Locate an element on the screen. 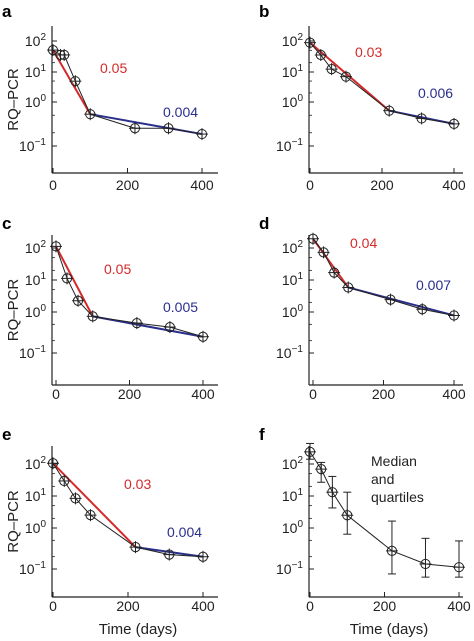 The width and height of the screenshot is (474, 641). fast-phase-fit-line is located at coordinates (72, 82).